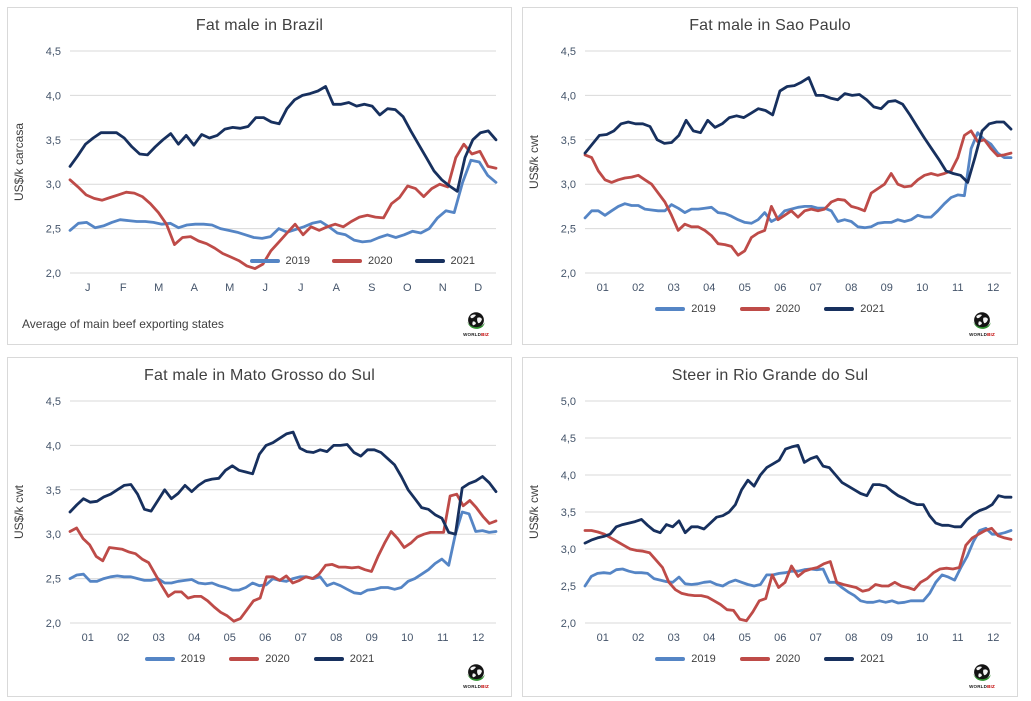  Describe the element at coordinates (568, 52) in the screenshot. I see `y-tick-label: 4,5` at that location.